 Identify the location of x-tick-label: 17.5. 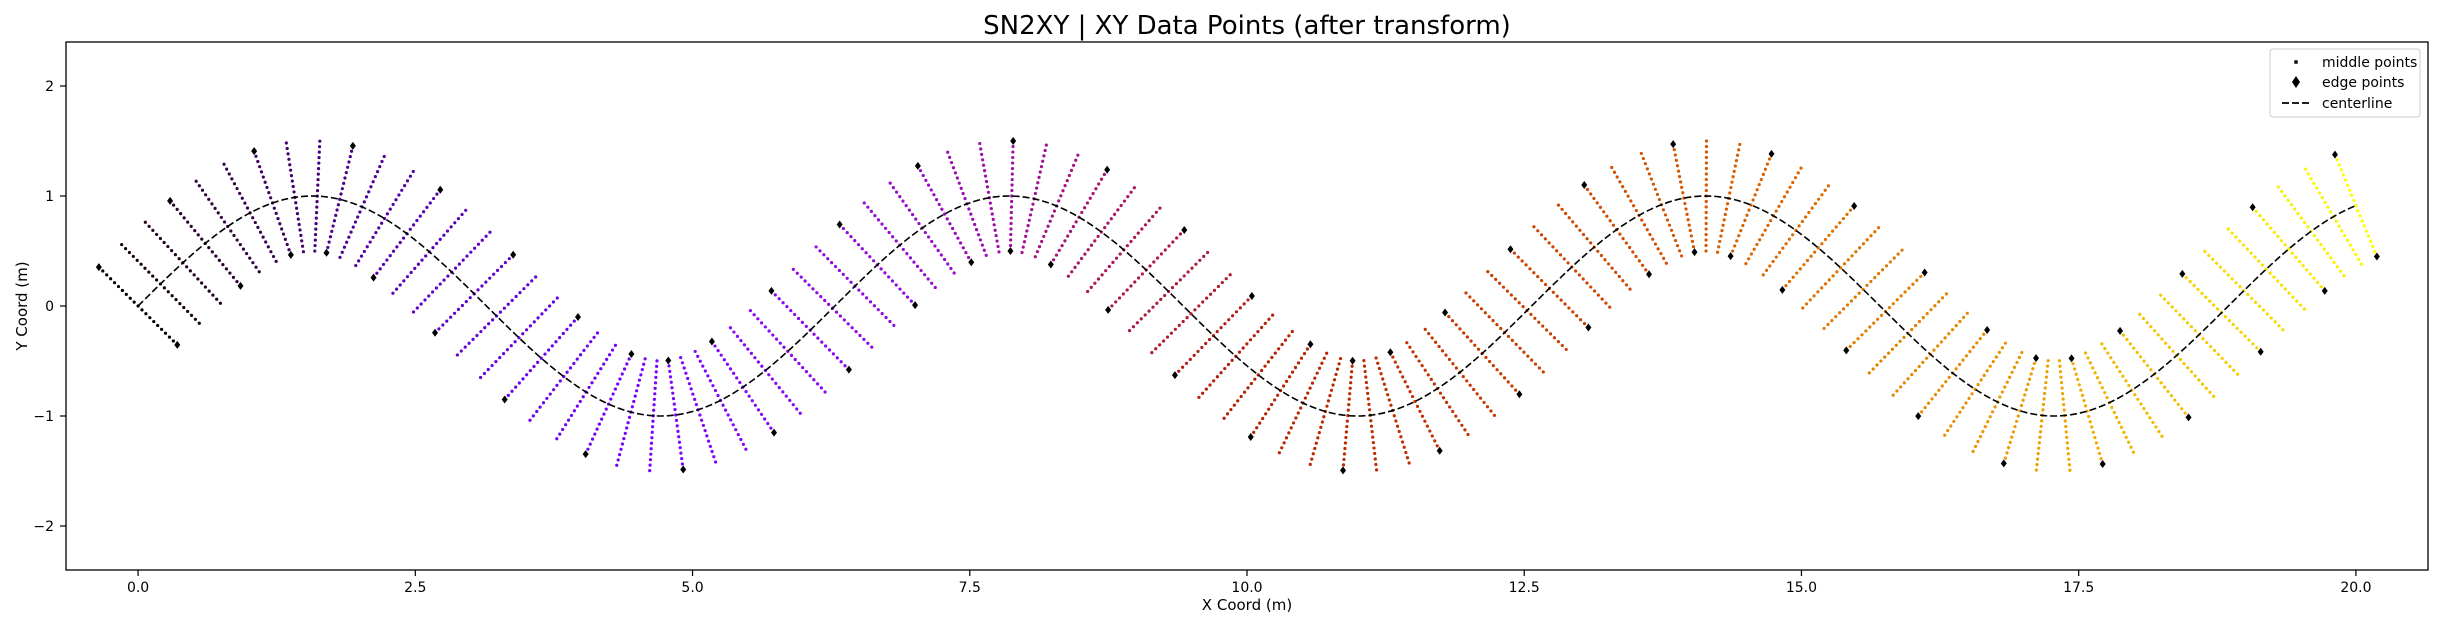
(2078, 588).